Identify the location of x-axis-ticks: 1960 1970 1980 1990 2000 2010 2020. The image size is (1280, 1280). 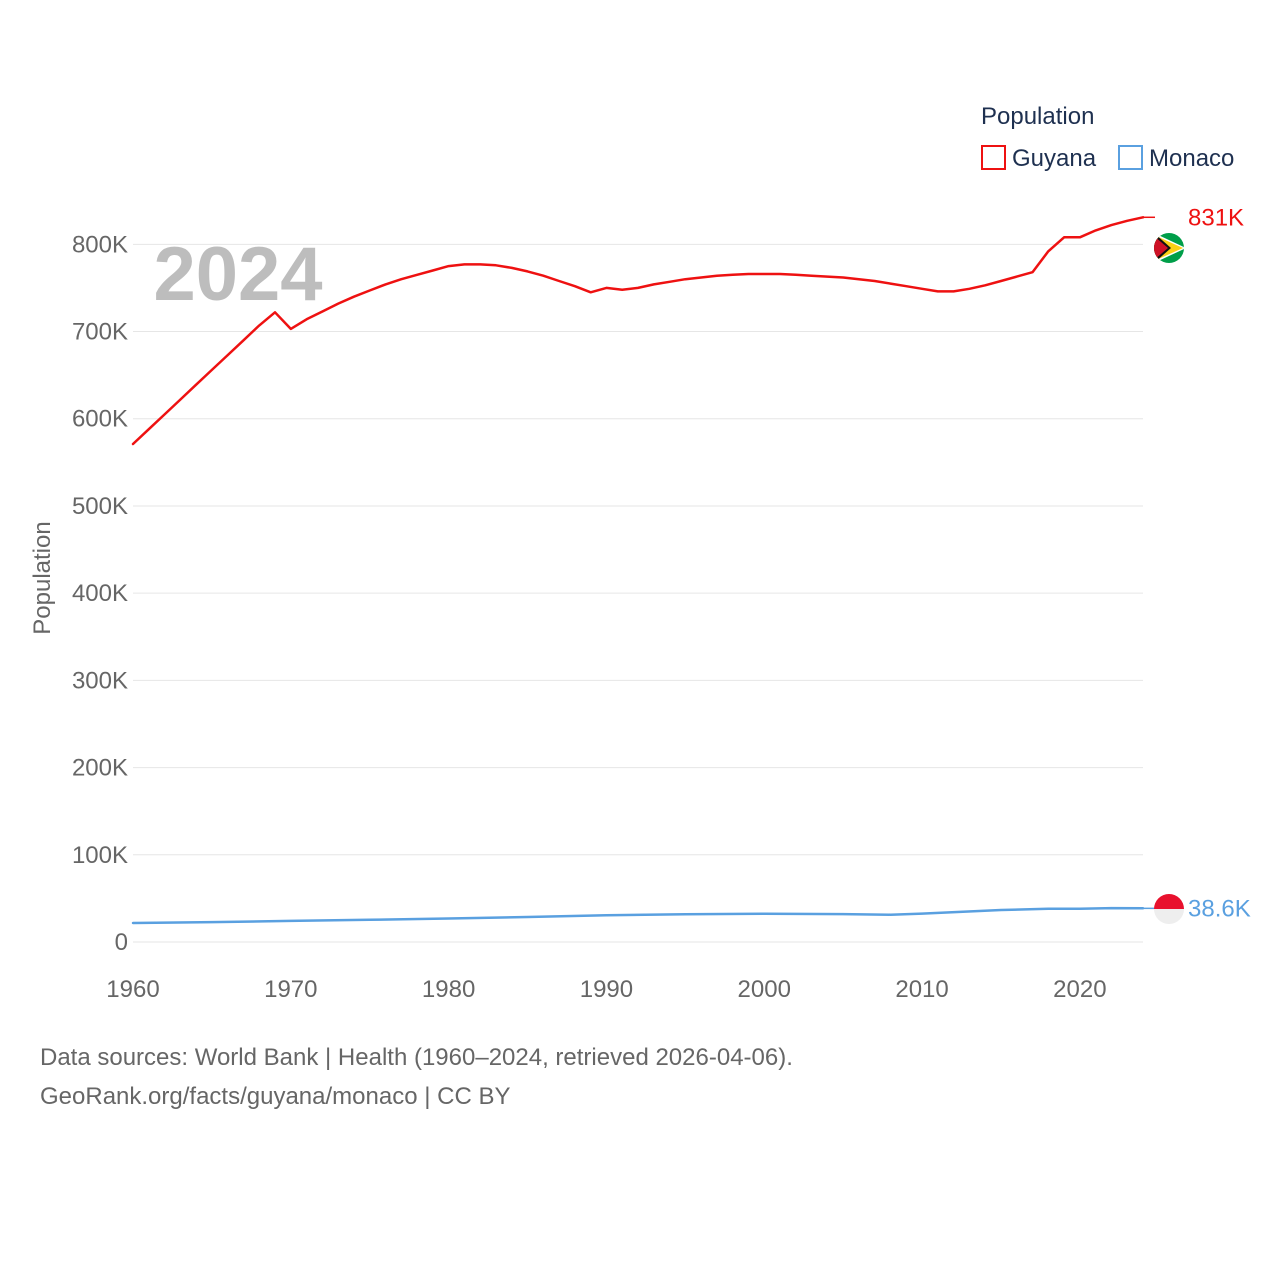
(606, 989).